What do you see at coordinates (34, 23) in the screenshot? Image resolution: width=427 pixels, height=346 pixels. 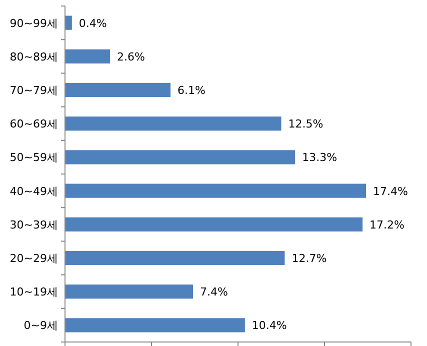 I see `y-tick-label: 90~99세` at bounding box center [34, 23].